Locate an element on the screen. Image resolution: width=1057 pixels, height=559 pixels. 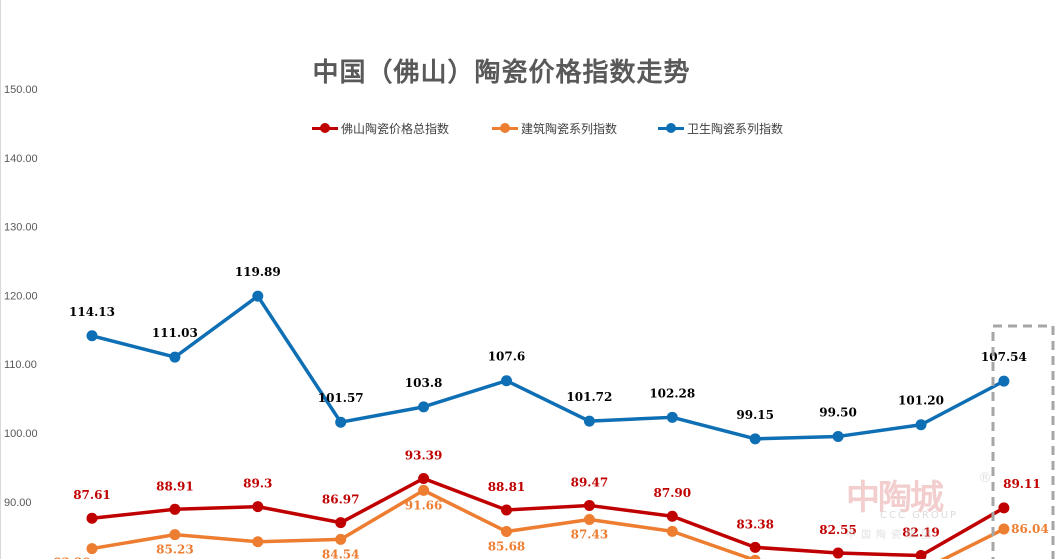
data-label: 88.91 is located at coordinates (175, 486).